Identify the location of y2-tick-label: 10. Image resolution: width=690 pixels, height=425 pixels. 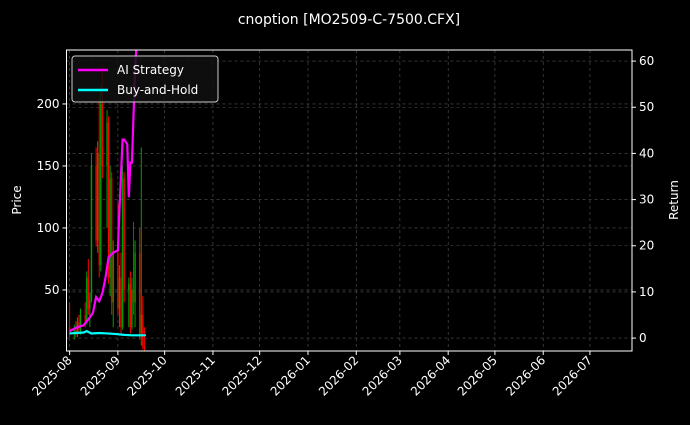
(646, 292).